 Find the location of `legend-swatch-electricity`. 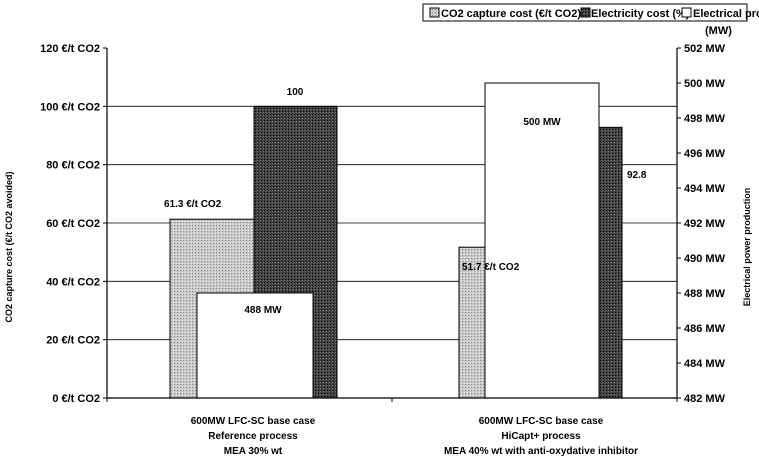

legend-swatch-electricity is located at coordinates (585, 12).